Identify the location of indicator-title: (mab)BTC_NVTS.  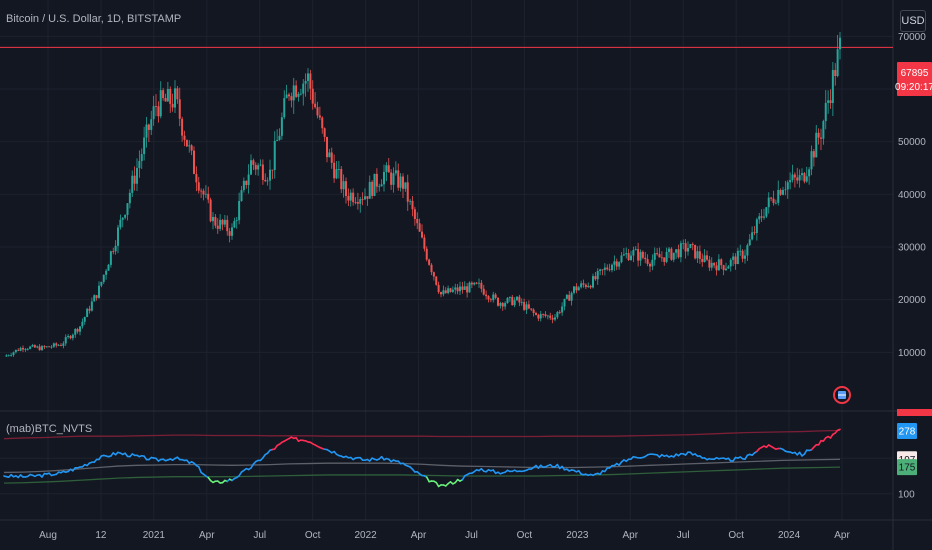
(49, 429).